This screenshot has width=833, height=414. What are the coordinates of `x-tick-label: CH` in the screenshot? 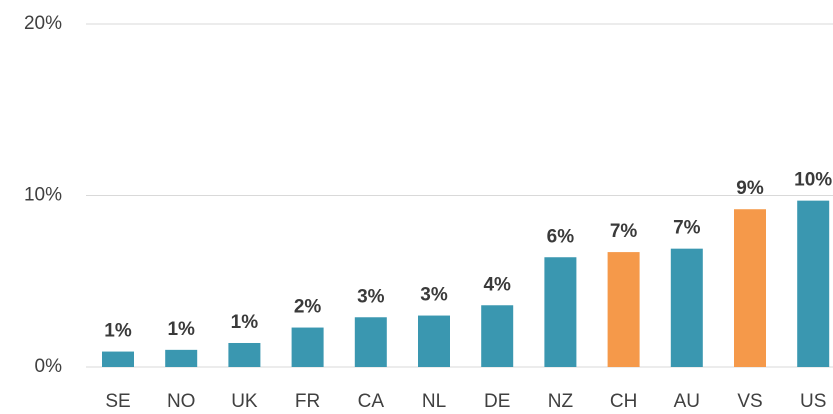 It's located at (623, 401).